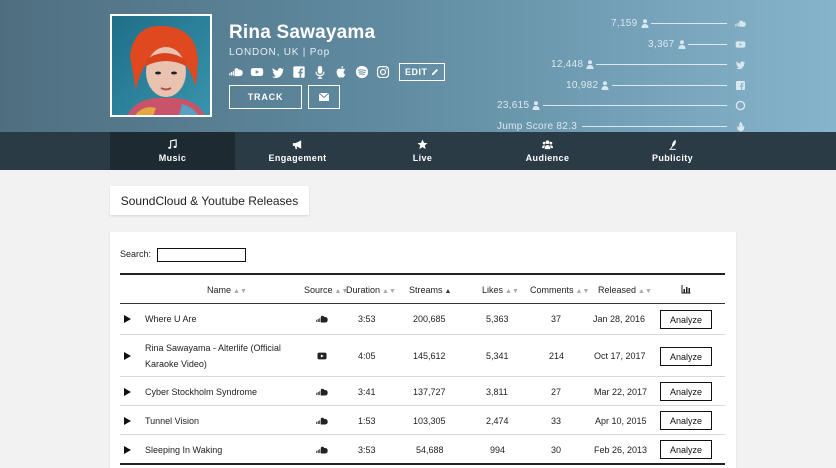 Image resolution: width=836 pixels, height=468 pixels. I want to click on table-top-rule, so click(422, 274).